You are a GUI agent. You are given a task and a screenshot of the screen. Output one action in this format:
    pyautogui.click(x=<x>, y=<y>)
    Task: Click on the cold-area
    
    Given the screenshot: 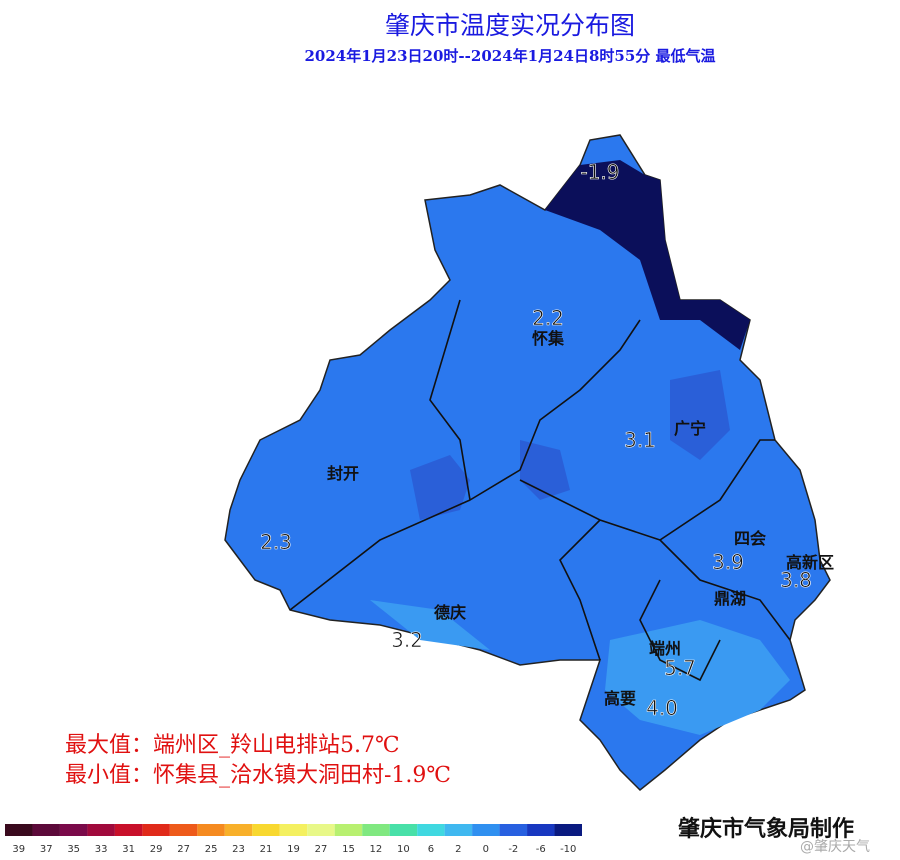 What is the action you would take?
    pyautogui.click(x=647, y=255)
    